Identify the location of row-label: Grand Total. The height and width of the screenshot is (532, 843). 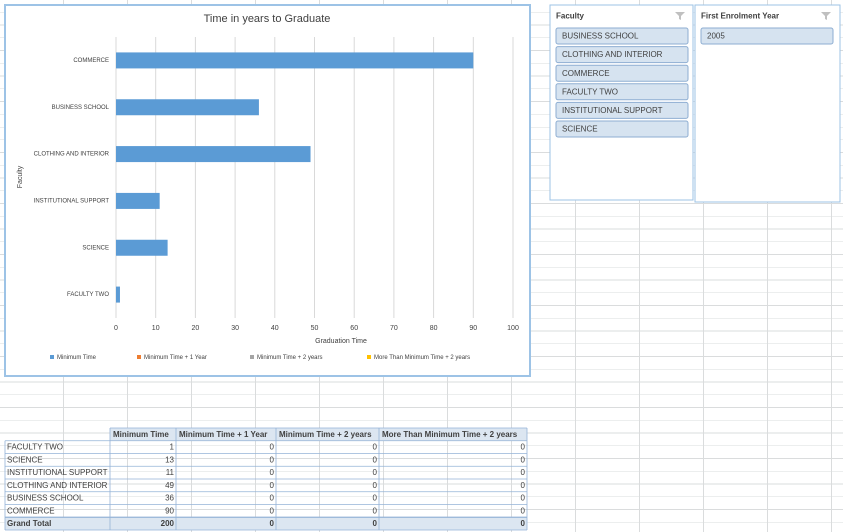
(29, 523).